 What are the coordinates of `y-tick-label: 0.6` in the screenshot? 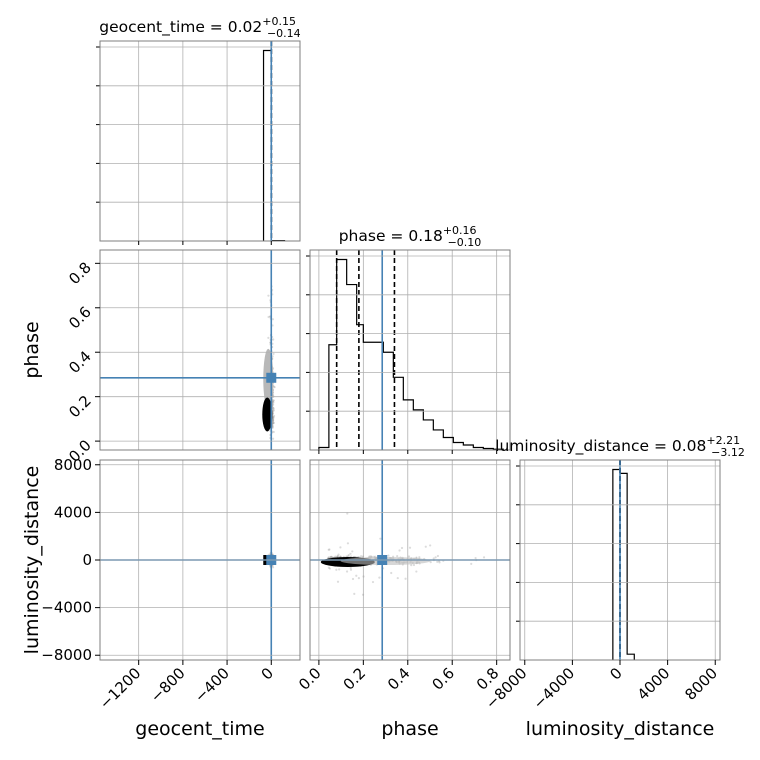 It's located at (80, 318).